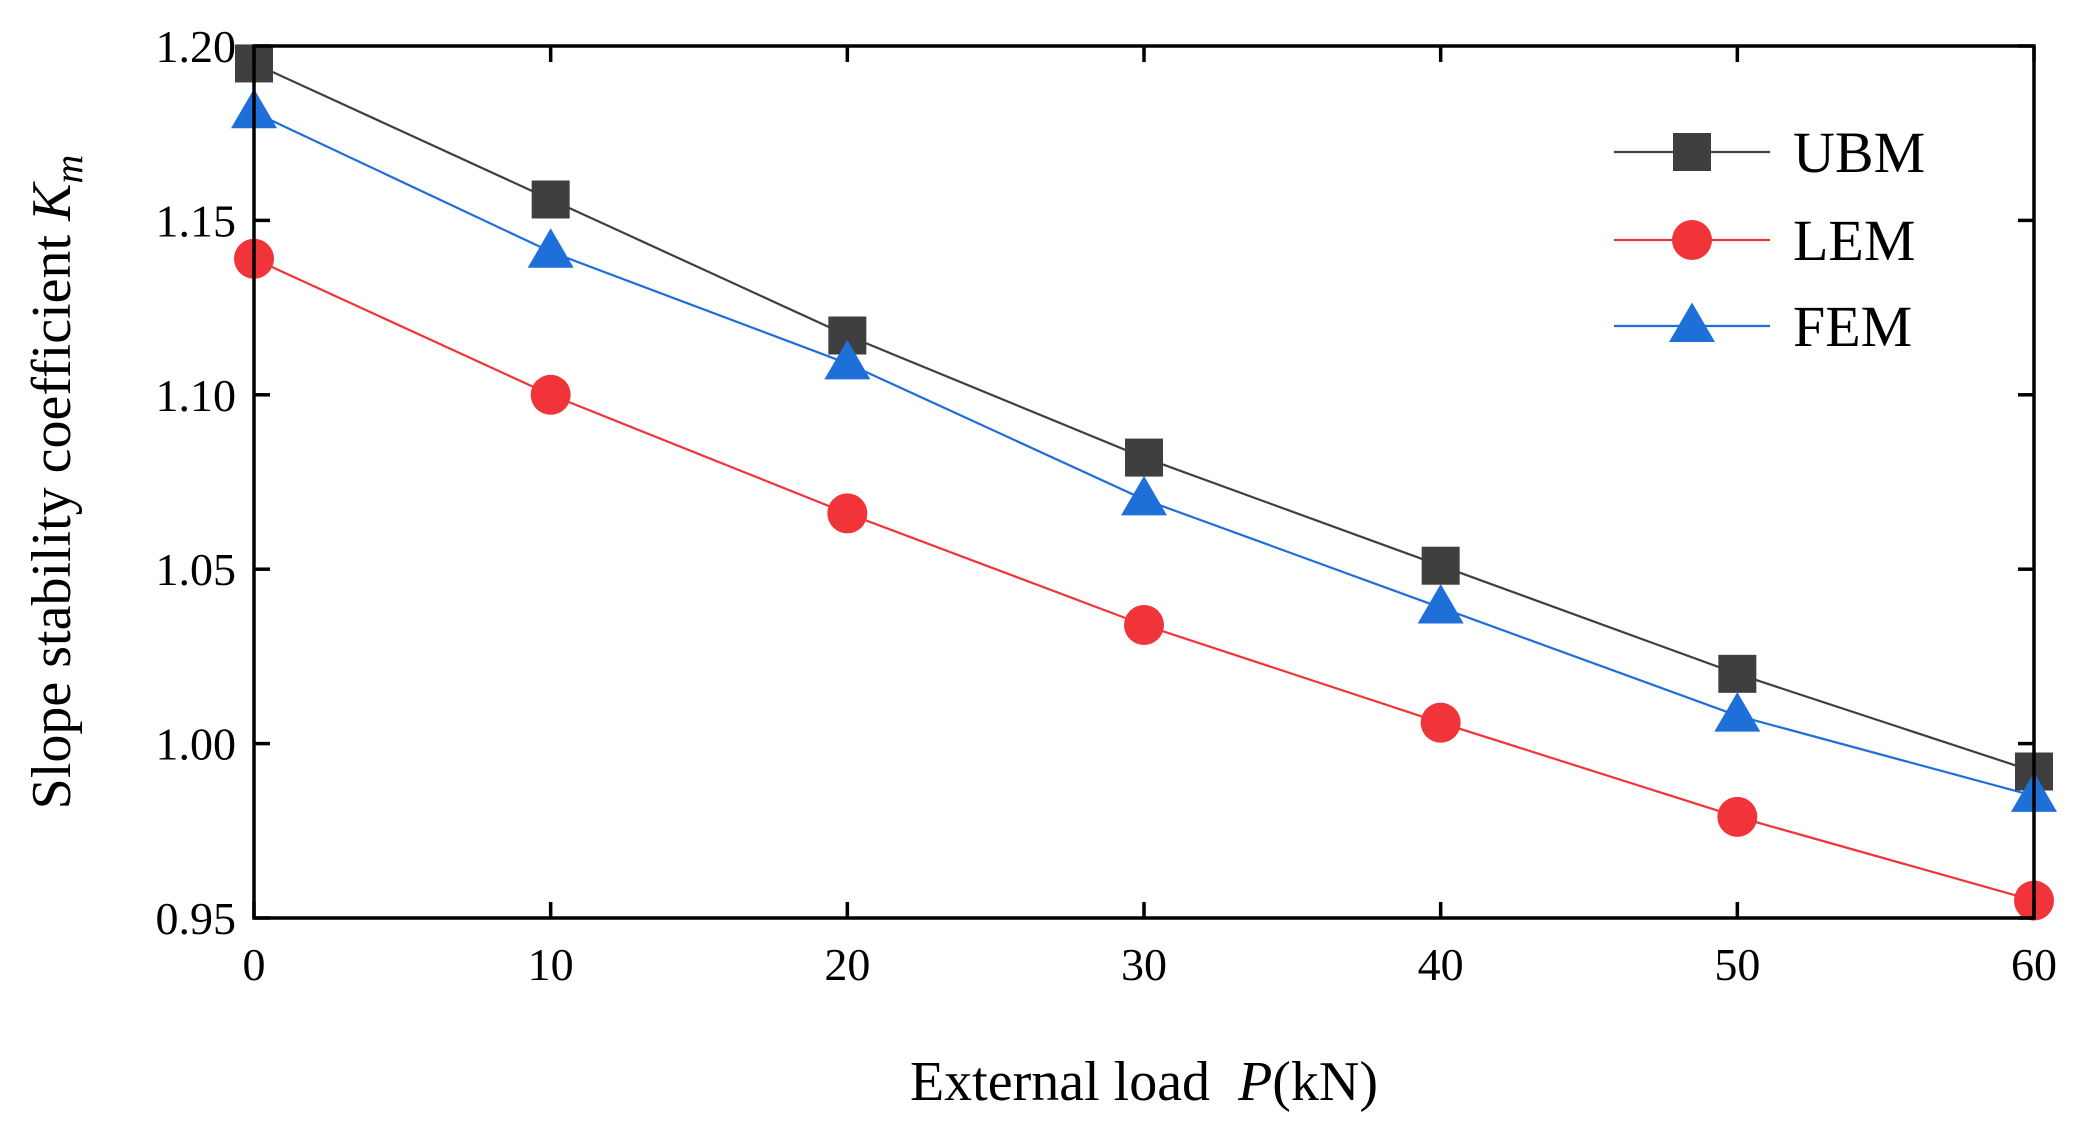 The image size is (2074, 1130). I want to click on legend-label-fem: FEM, so click(1852, 326).